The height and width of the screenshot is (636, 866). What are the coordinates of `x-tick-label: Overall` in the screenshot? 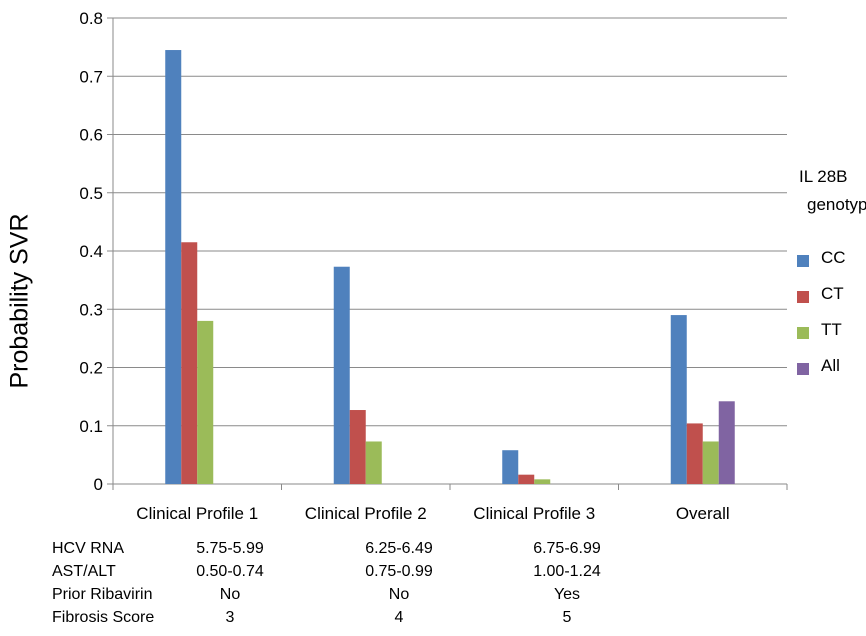 It's located at (703, 513).